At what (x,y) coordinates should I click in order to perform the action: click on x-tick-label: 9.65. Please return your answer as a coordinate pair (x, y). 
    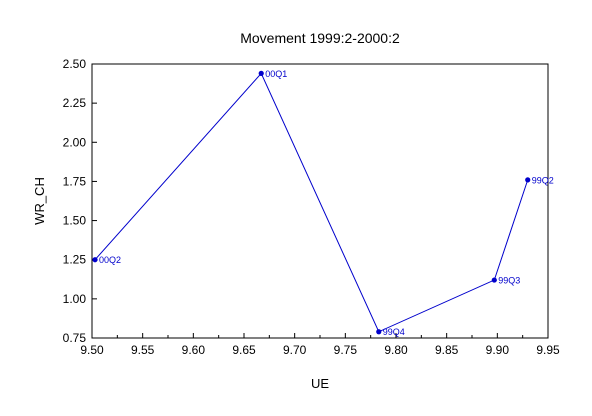
    Looking at the image, I should click on (244, 350).